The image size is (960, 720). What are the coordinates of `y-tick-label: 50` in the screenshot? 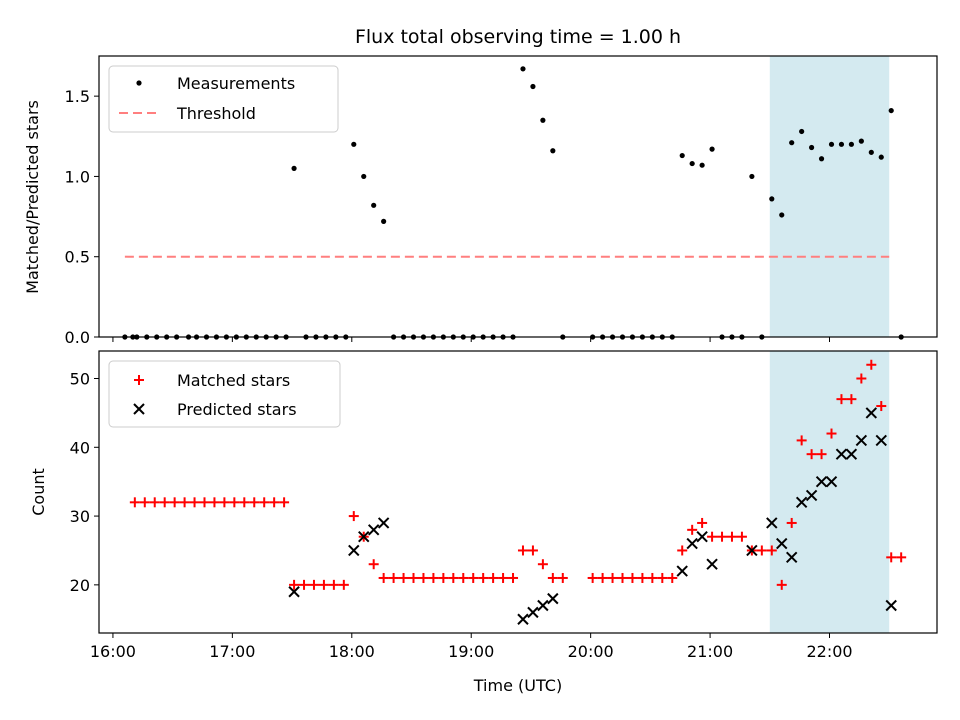 It's located at (80, 379).